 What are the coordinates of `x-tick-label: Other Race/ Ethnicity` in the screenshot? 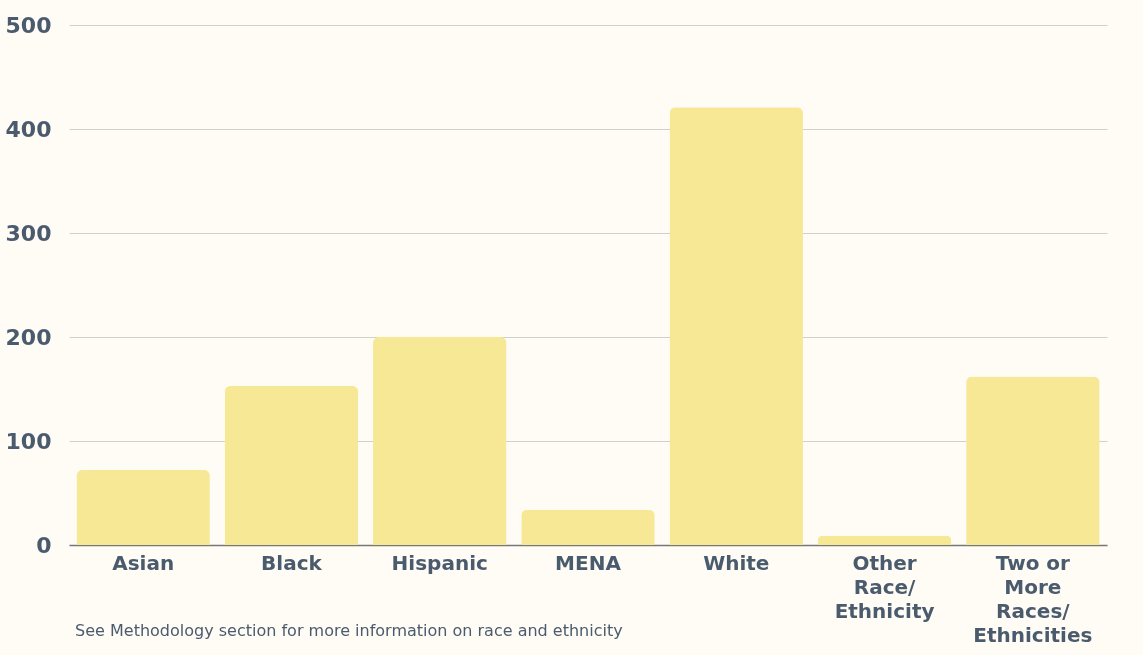 It's located at (884, 586).